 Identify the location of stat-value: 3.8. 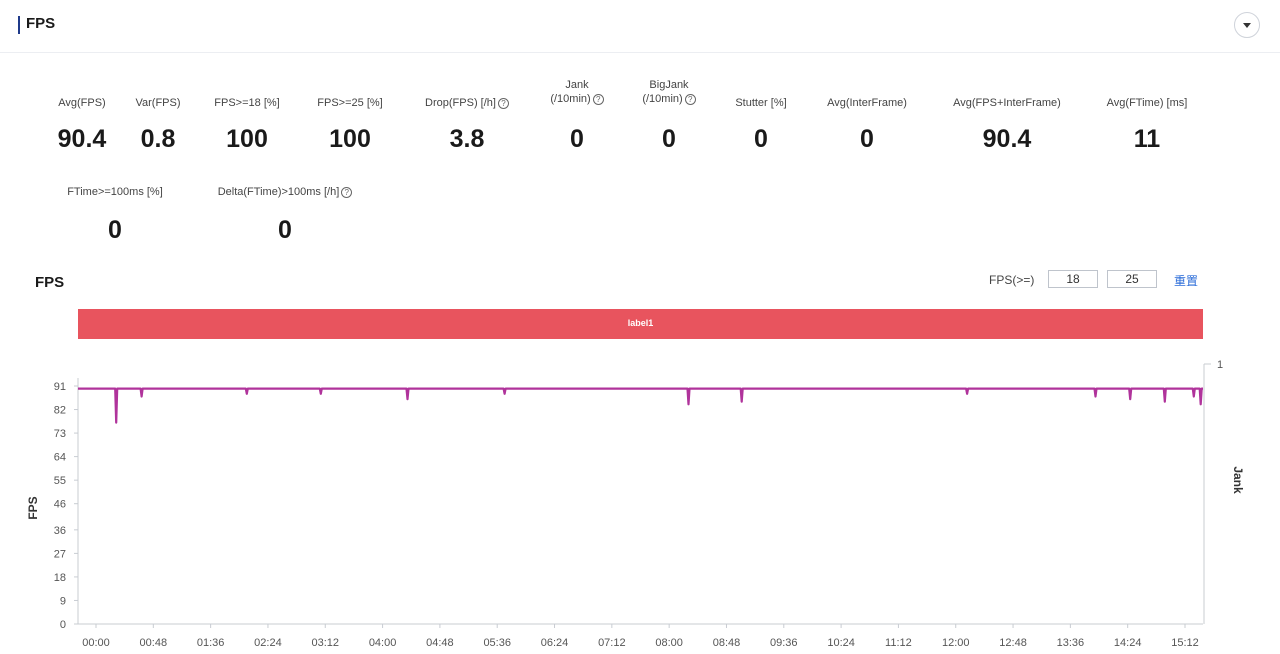
(467, 139).